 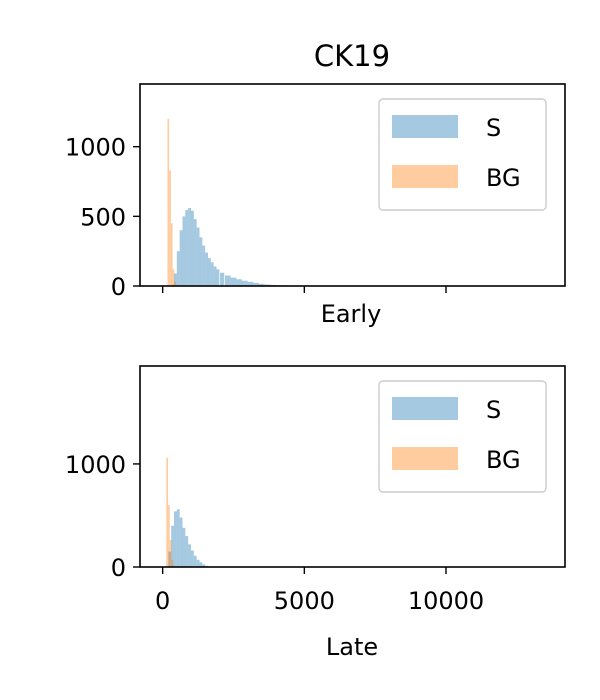 What do you see at coordinates (352, 647) in the screenshot?
I see `x-axis-label: Late` at bounding box center [352, 647].